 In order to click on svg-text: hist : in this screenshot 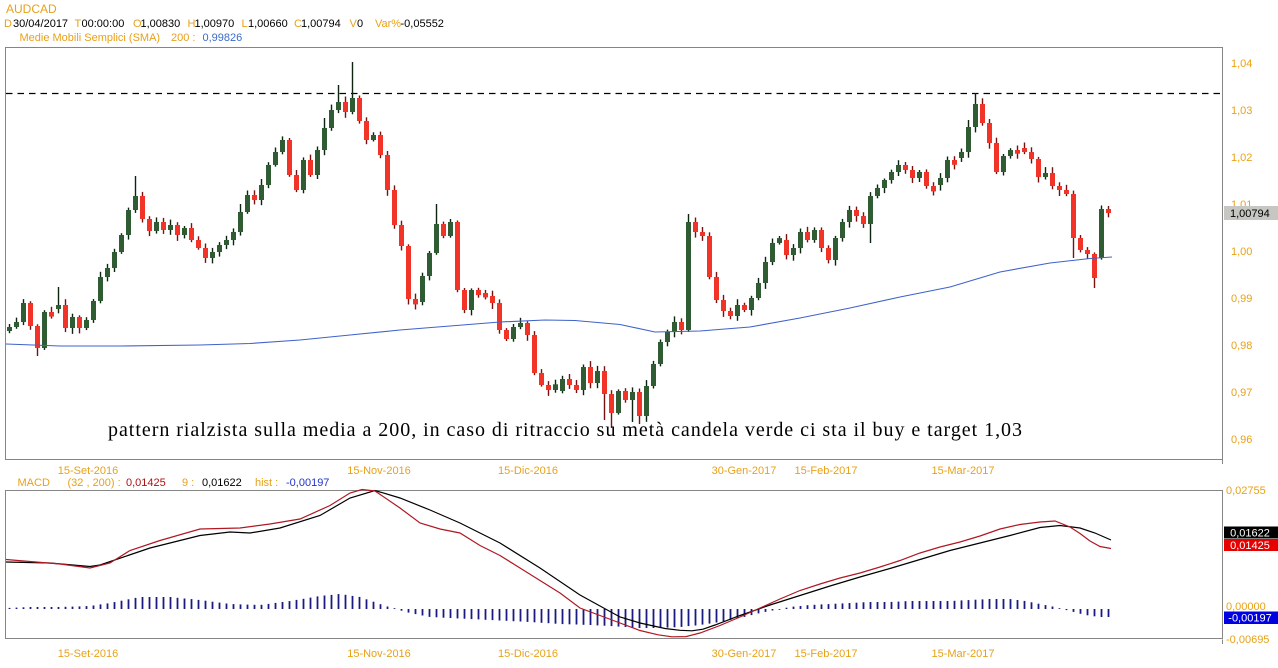, I will do `click(266, 483)`.